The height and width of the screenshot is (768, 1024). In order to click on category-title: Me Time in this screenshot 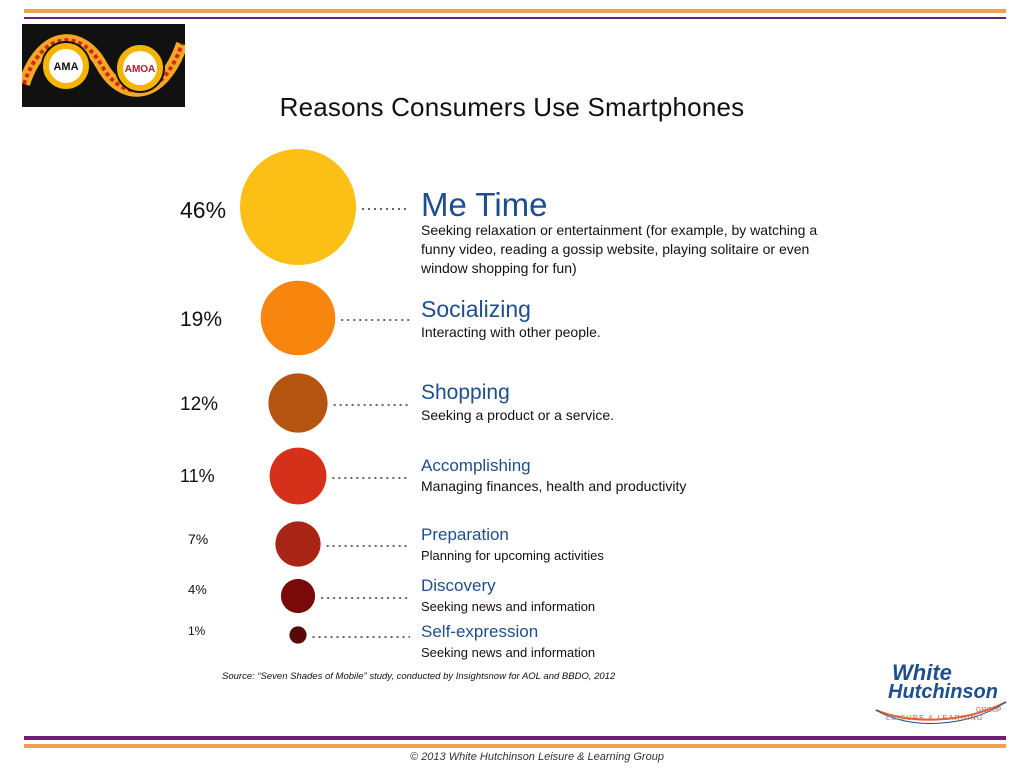, I will do `click(484, 204)`.